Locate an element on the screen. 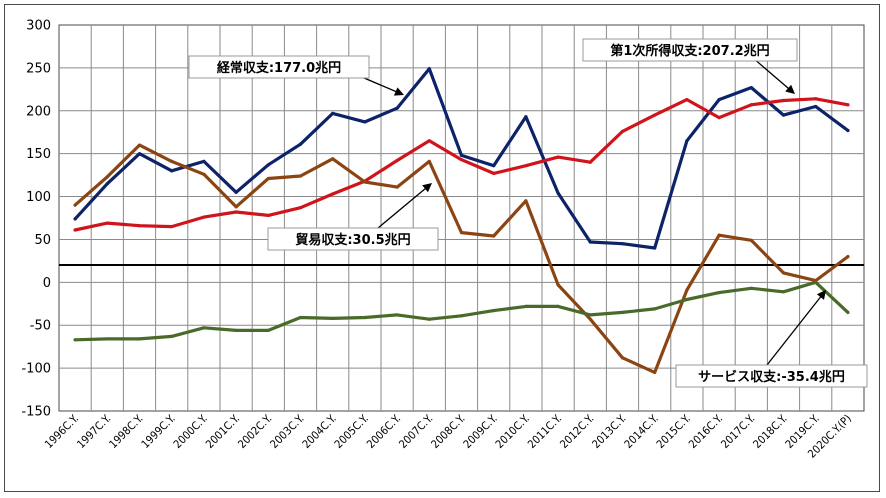 The height and width of the screenshot is (498, 886). x-tick-label: 1997C.Y. is located at coordinates (93, 431).